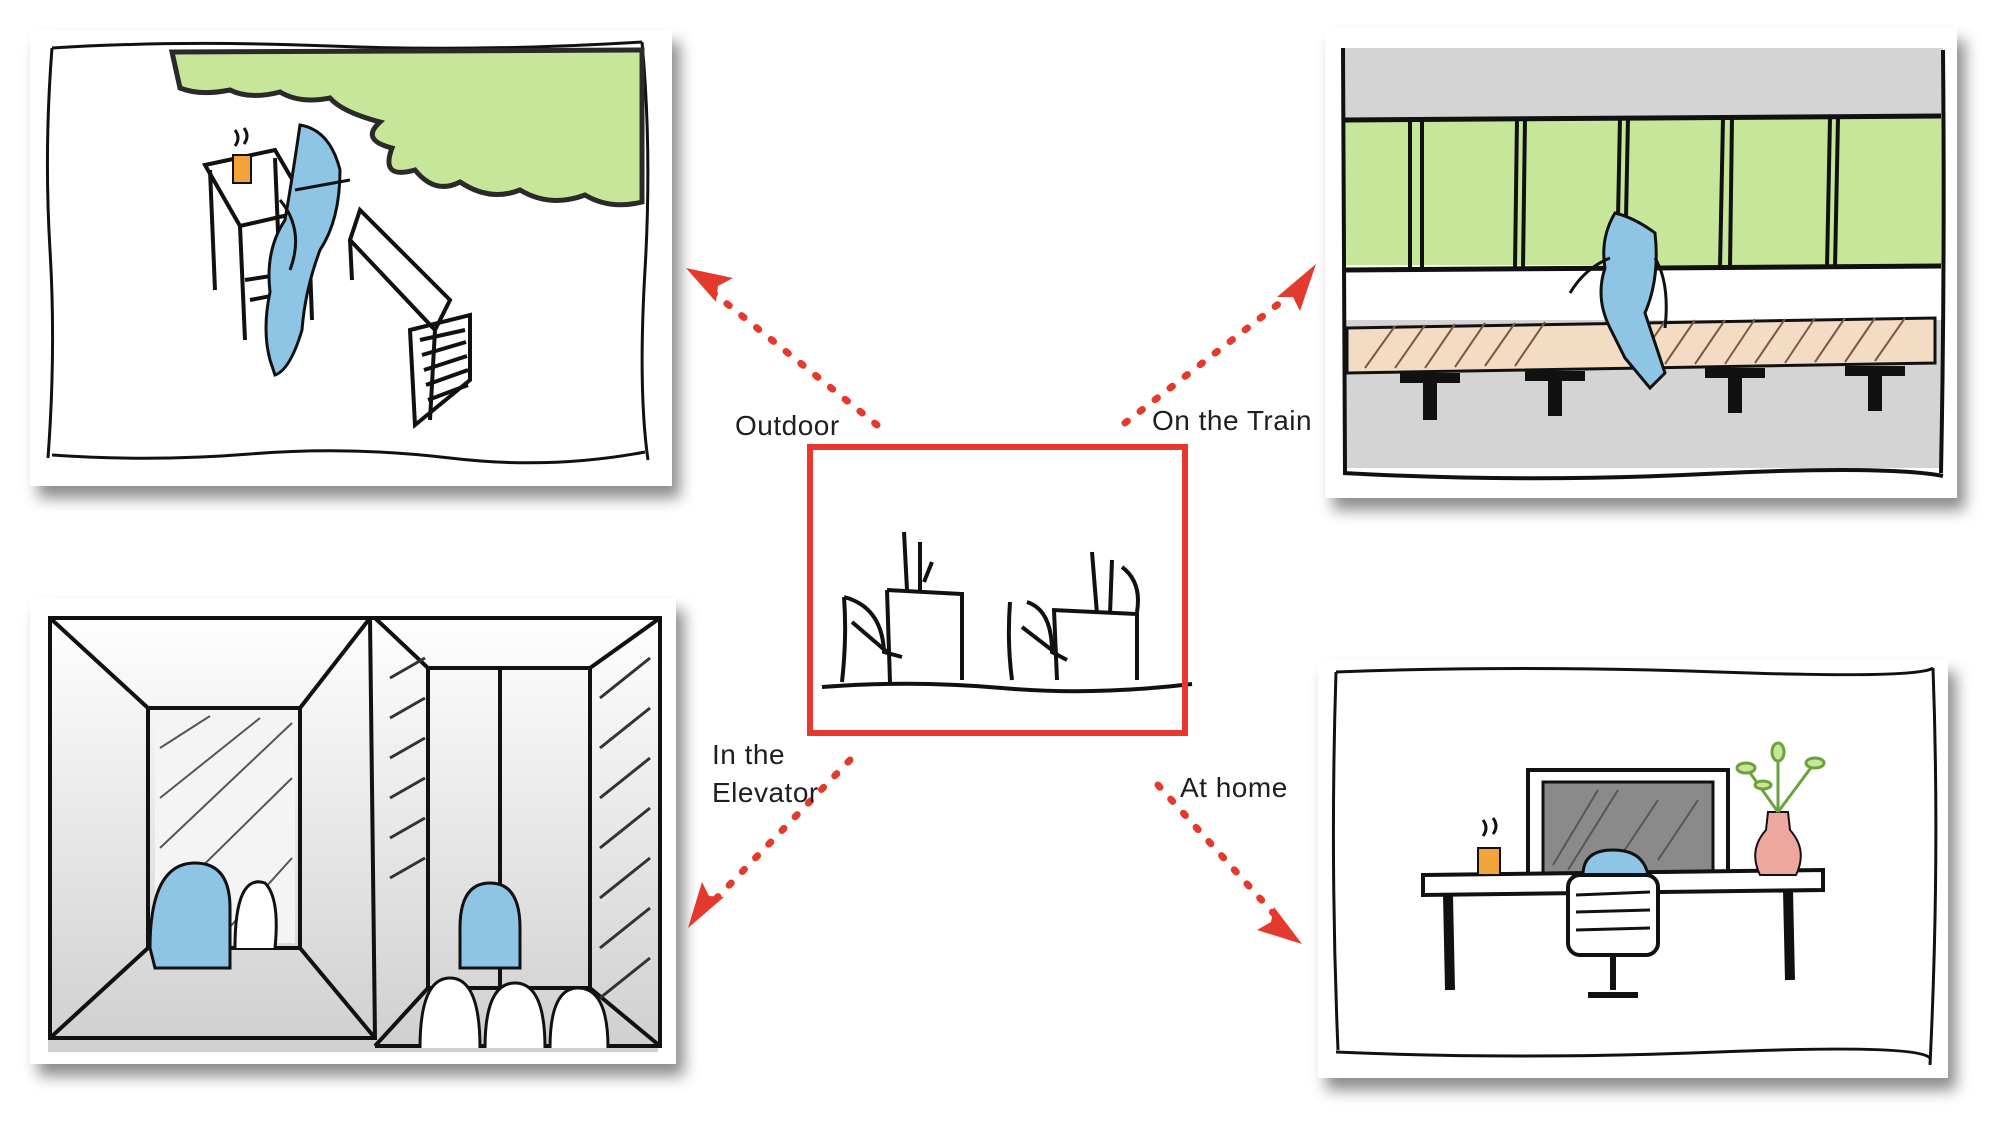  I want to click on arrow-to-train, so click(1207, 359).